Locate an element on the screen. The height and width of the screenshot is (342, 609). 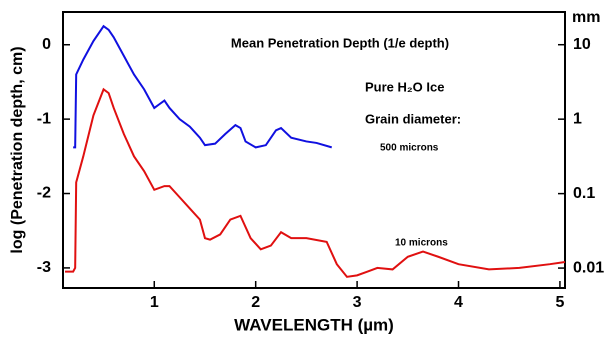
y-tick-label: -2 is located at coordinates (44, 193).